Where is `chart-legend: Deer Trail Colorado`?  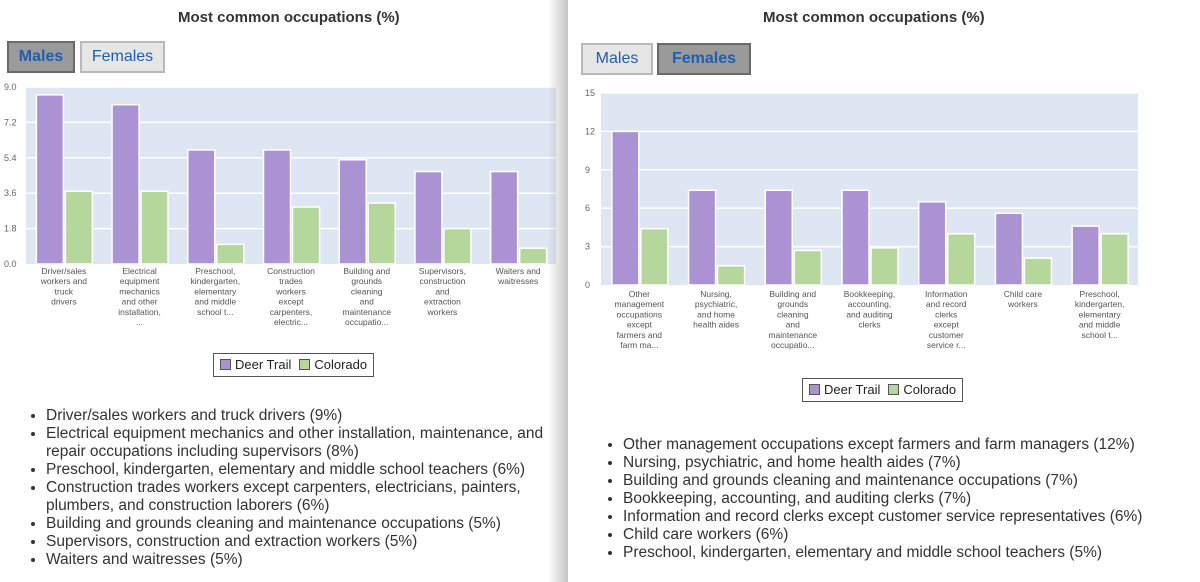 chart-legend: Deer Trail Colorado is located at coordinates (294, 365).